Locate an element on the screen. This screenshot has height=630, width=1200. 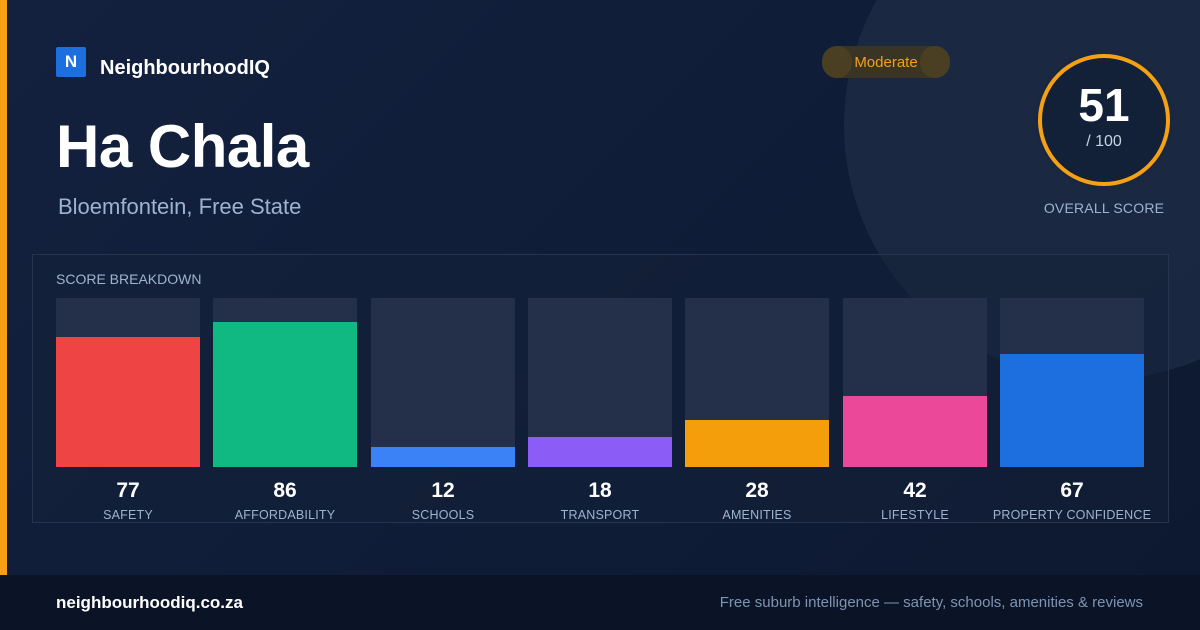
bar-label: PROPERTY CONFIDENCE is located at coordinates (1072, 515).